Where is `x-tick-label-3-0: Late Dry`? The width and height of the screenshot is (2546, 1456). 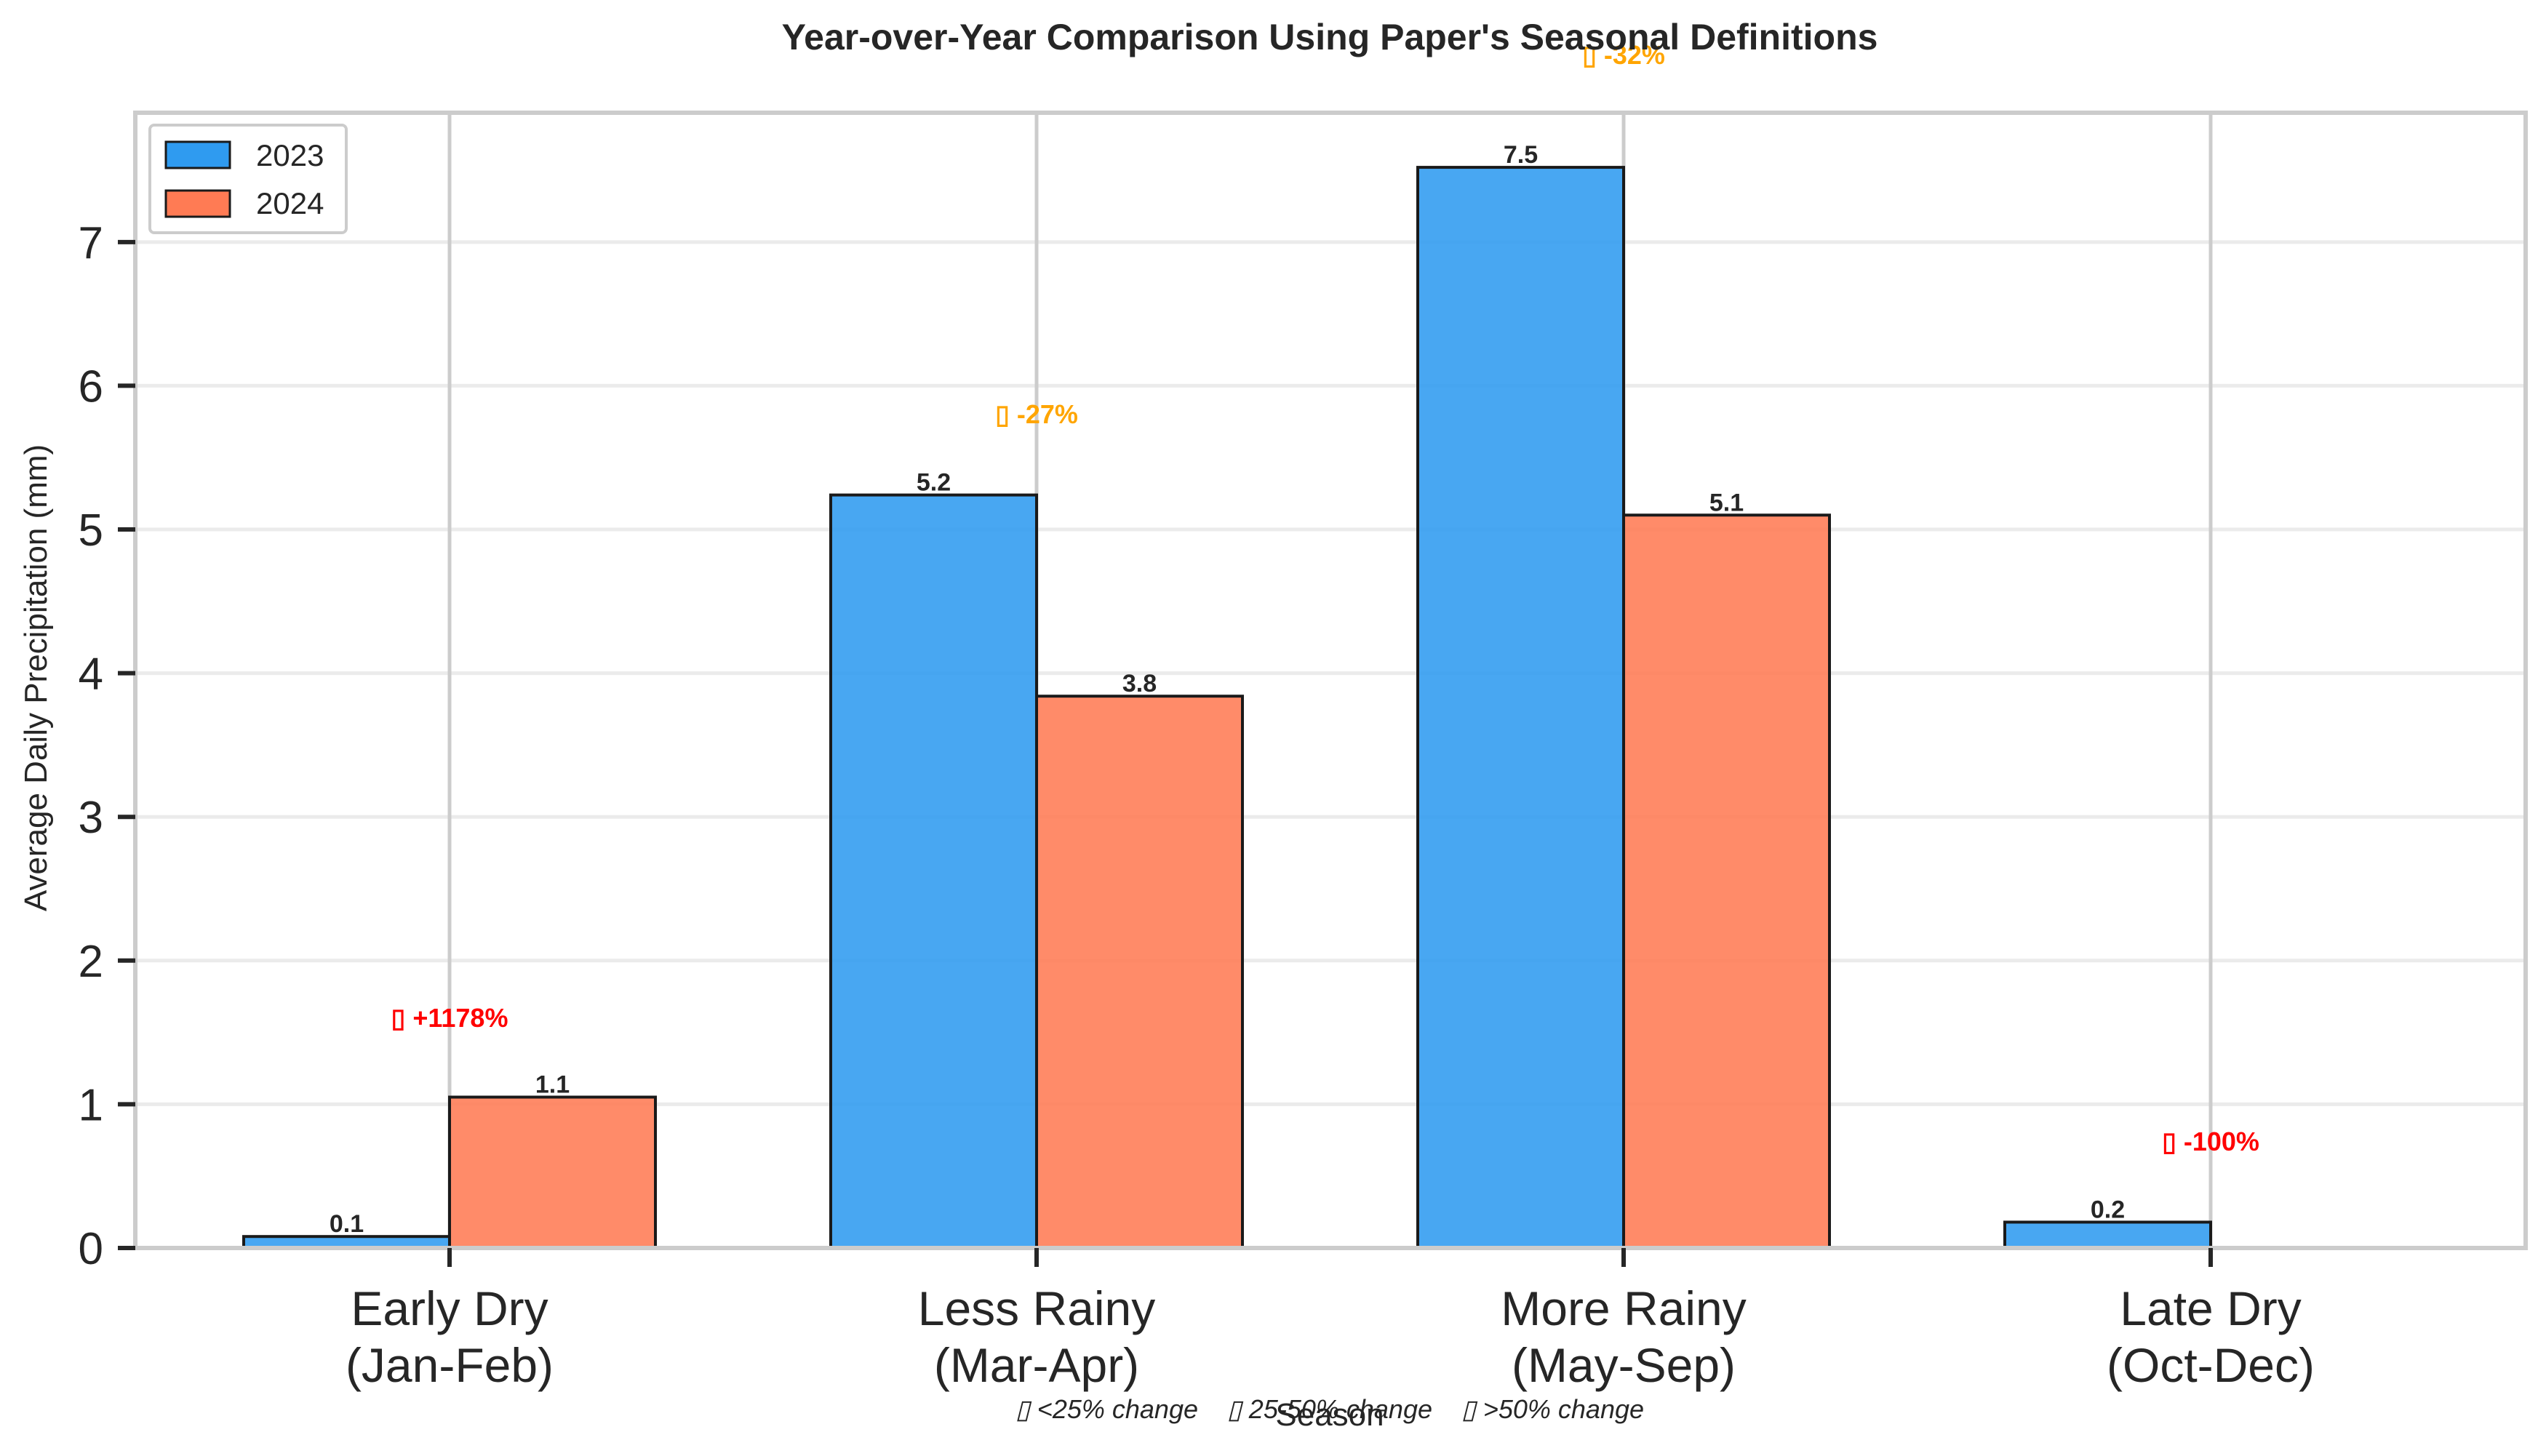 x-tick-label-3-0: Late Dry is located at coordinates (2210, 1308).